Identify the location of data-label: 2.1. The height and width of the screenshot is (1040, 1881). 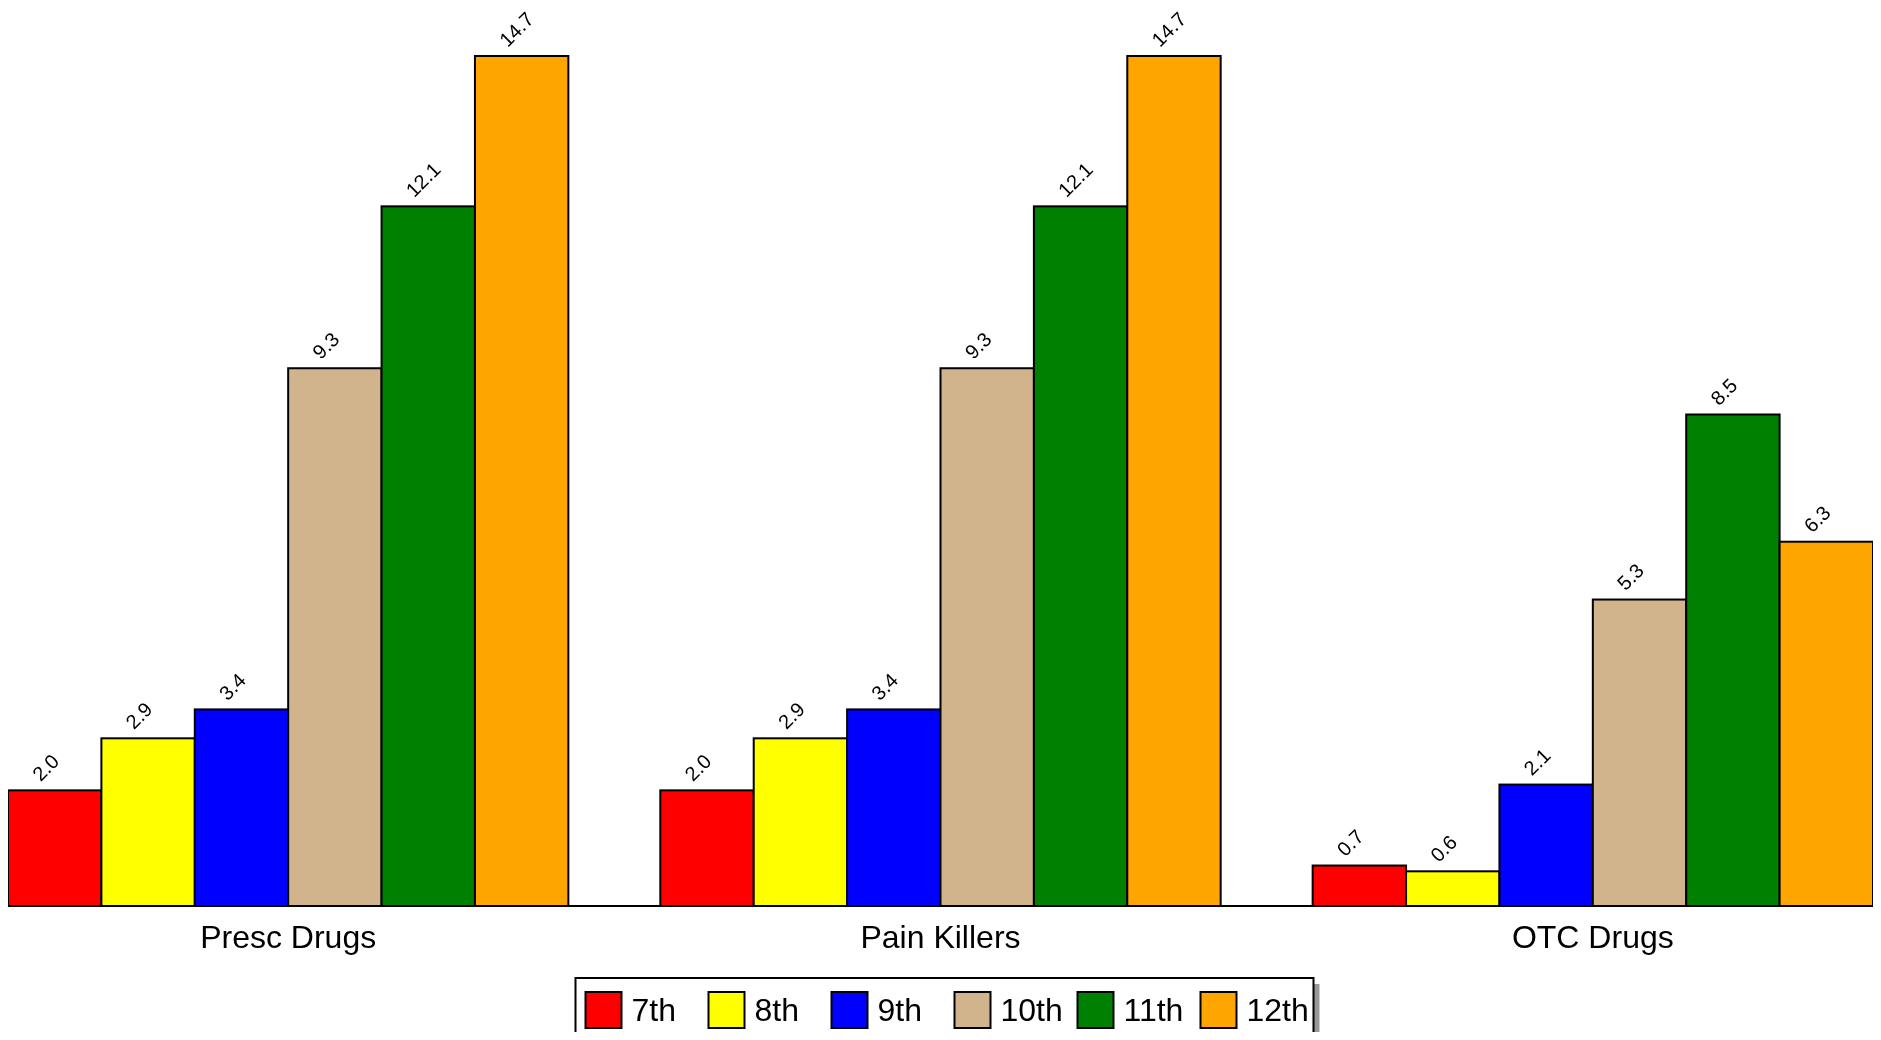
(1537, 762).